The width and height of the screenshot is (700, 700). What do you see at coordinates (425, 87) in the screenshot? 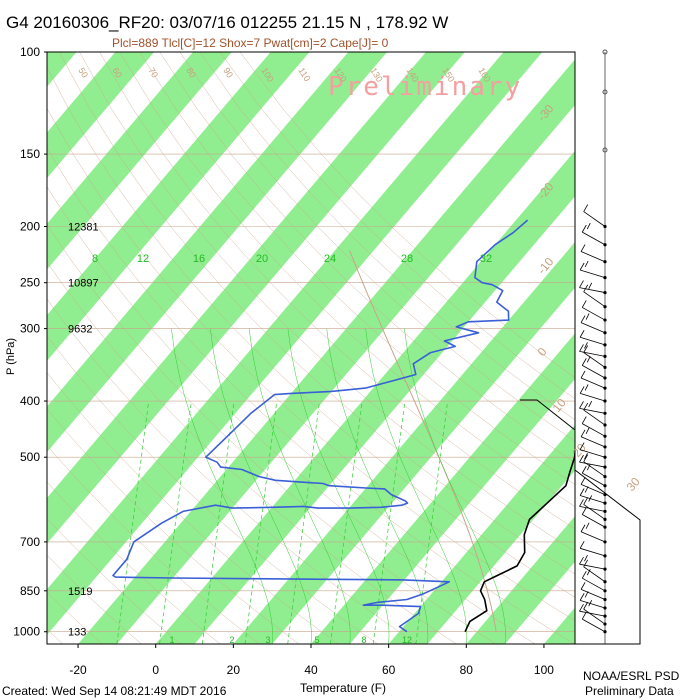
I see `watermark: Preliminary` at bounding box center [425, 87].